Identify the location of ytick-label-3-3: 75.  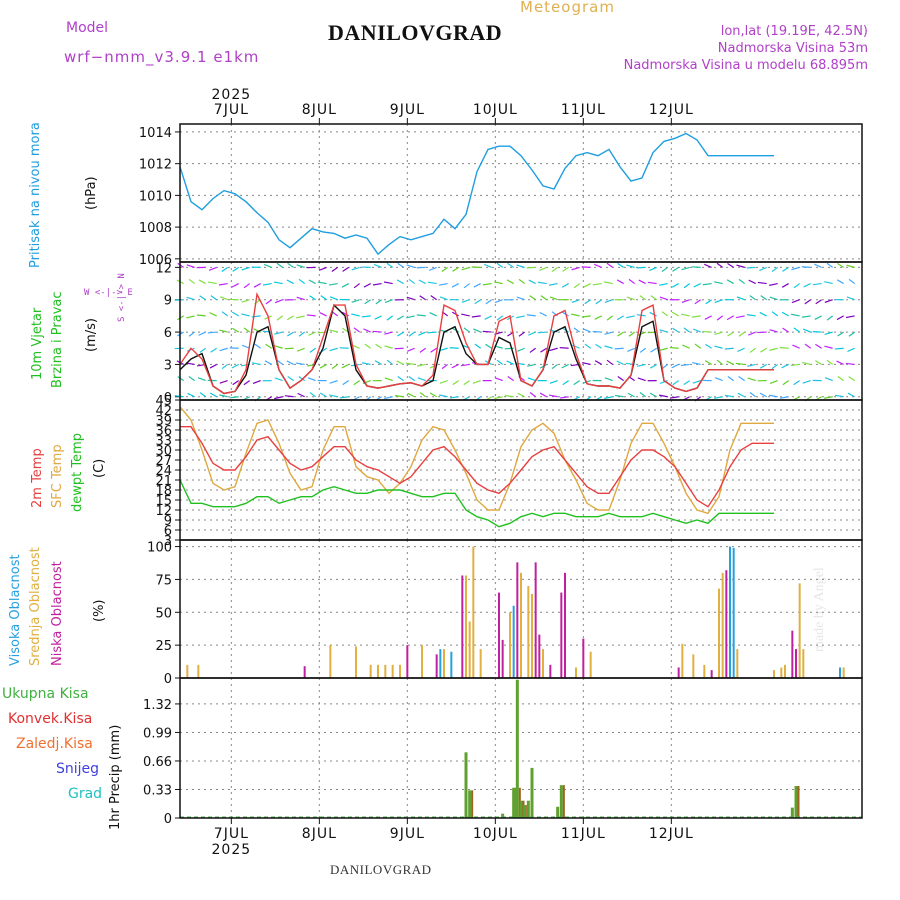
(163, 580).